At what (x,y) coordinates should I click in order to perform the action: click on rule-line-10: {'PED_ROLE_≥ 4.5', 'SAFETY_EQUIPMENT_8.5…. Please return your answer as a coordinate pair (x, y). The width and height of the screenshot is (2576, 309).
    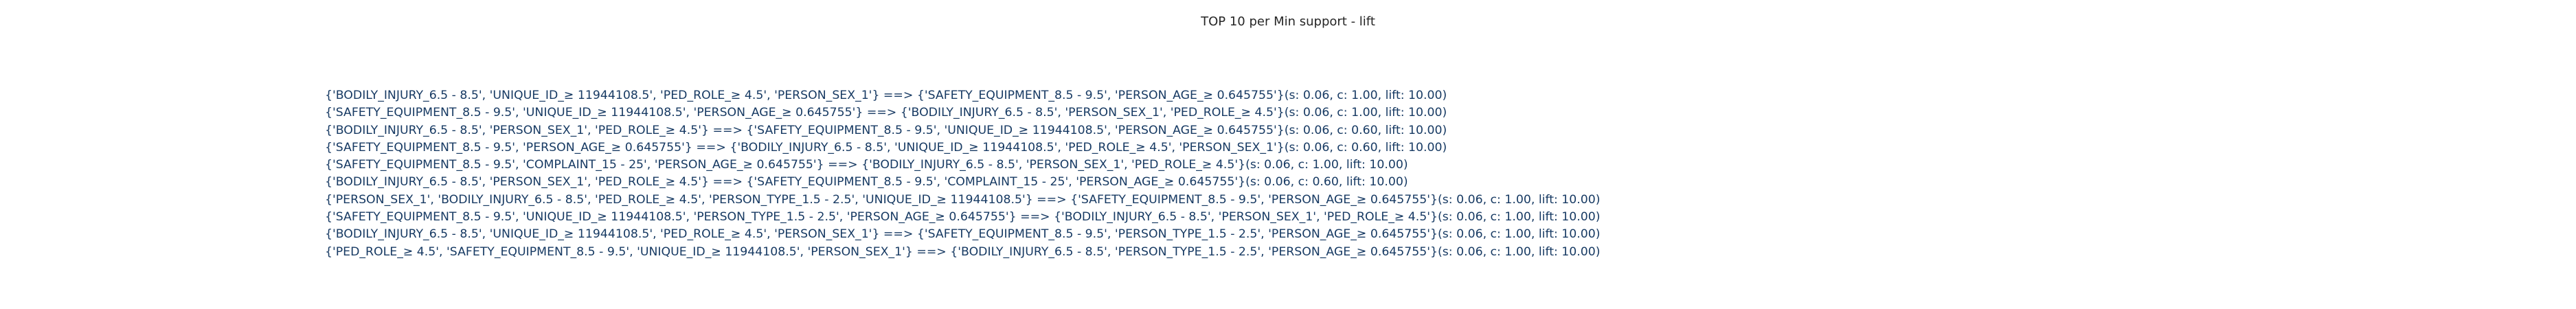
    Looking at the image, I should click on (963, 251).